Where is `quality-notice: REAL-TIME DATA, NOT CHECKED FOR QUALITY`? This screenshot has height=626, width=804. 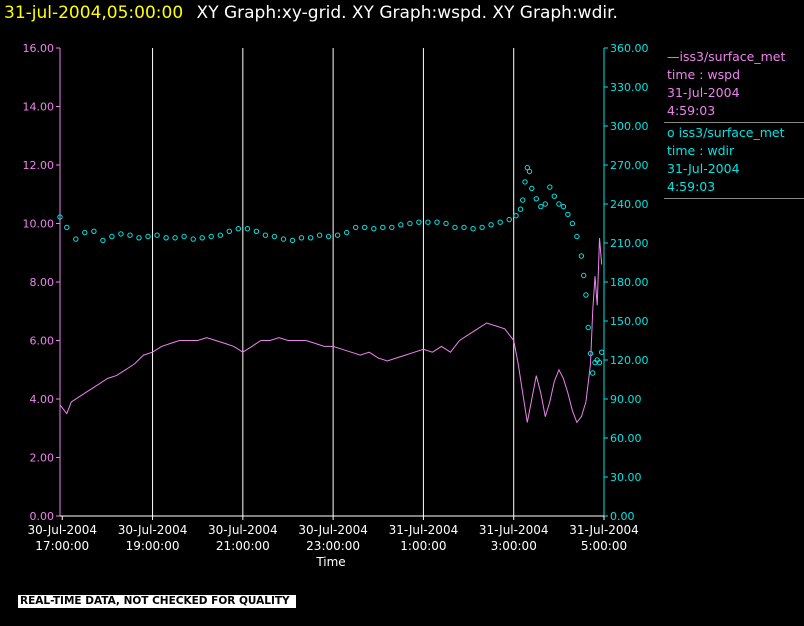
quality-notice: REAL-TIME DATA, NOT CHECKED FOR QUALITY is located at coordinates (157, 601).